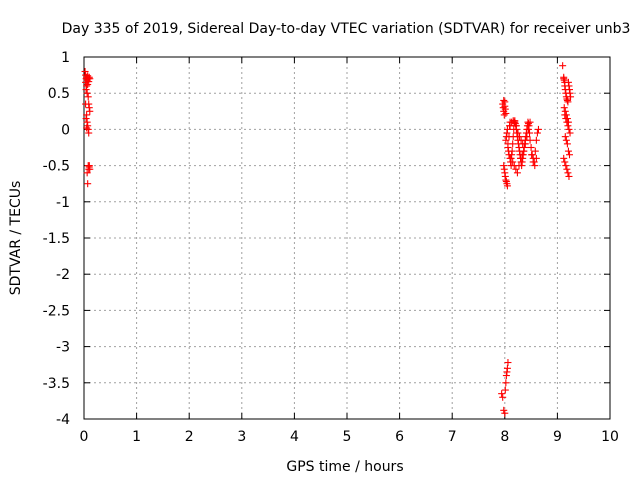 This screenshot has width=640, height=480. Describe the element at coordinates (65, 58) in the screenshot. I see `y-tick-label: 1` at that location.